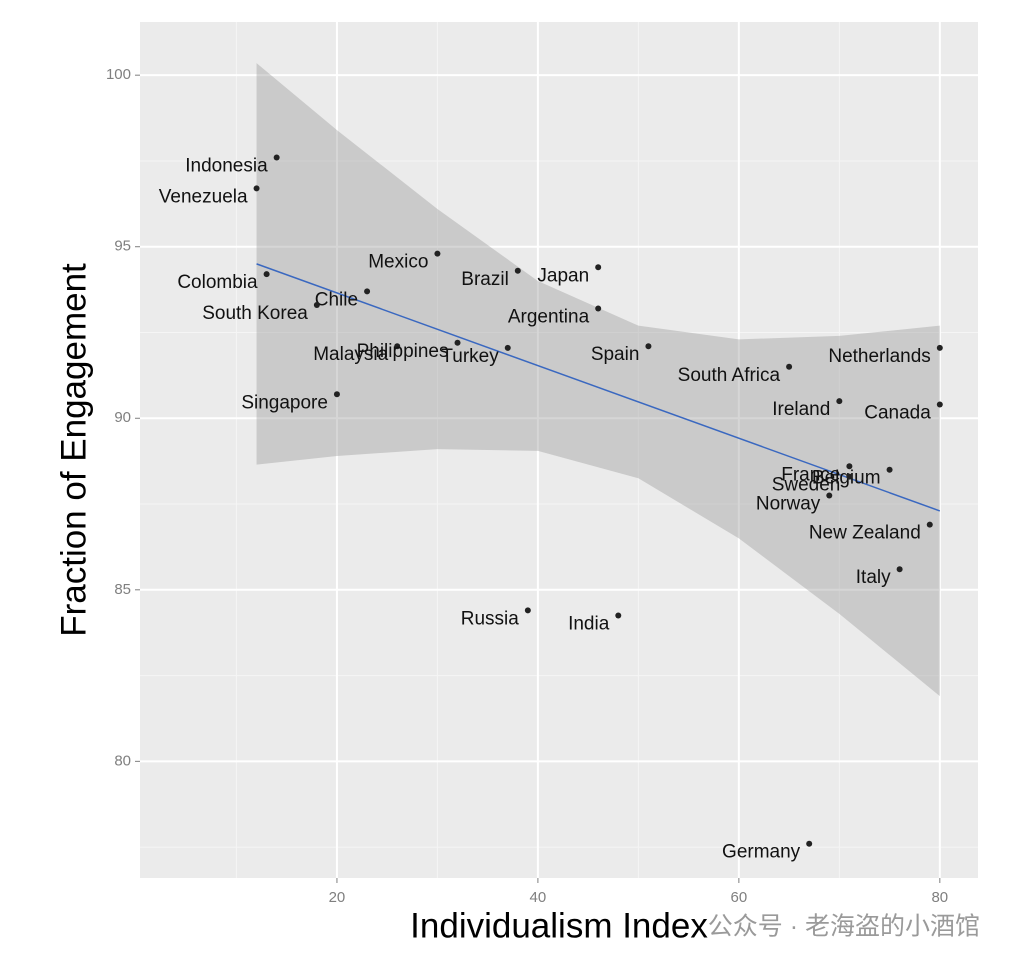 This screenshot has width=1014, height=970. I want to click on y-axis-title: Fraction of Engagement, so click(73, 450).